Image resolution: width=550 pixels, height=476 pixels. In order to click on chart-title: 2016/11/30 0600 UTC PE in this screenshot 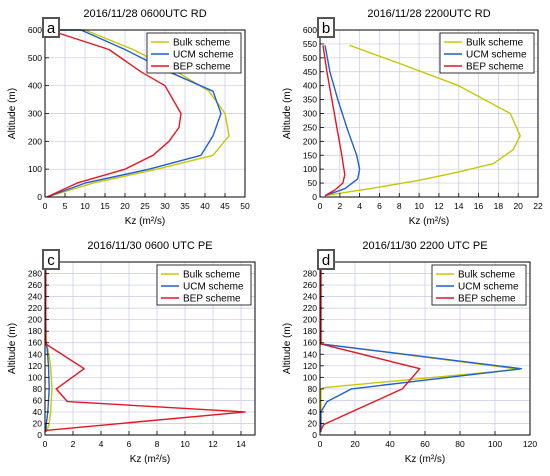, I will do `click(149, 246)`.